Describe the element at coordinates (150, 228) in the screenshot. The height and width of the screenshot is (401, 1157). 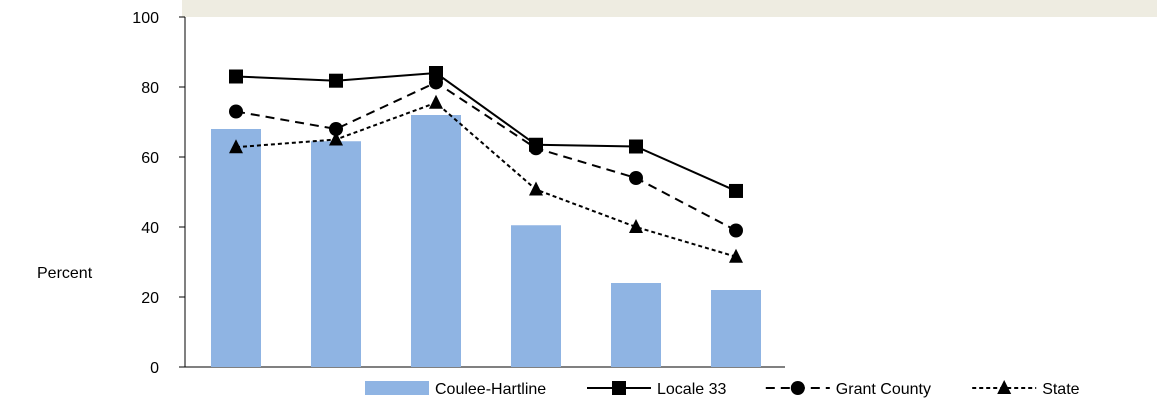
I see `y-tick-label: 40` at that location.